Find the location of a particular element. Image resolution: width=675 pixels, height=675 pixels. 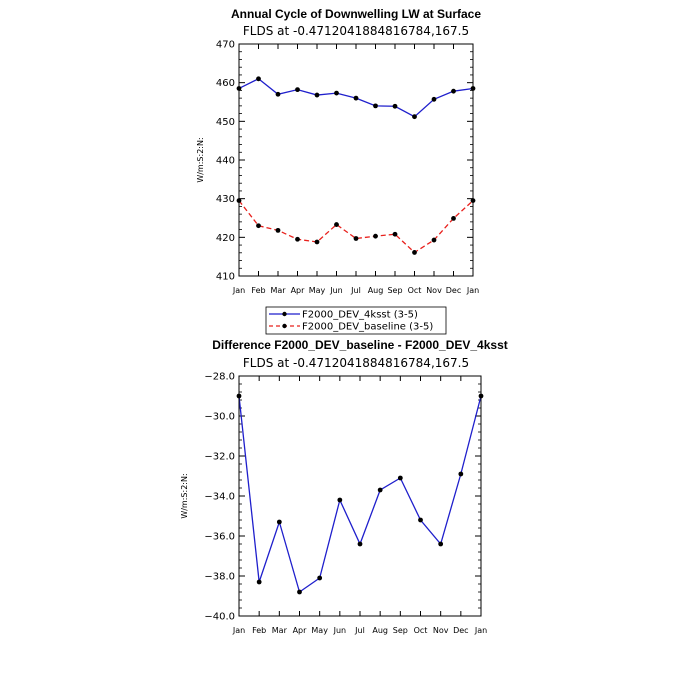

y-tick-label: 440 is located at coordinates (225, 161).